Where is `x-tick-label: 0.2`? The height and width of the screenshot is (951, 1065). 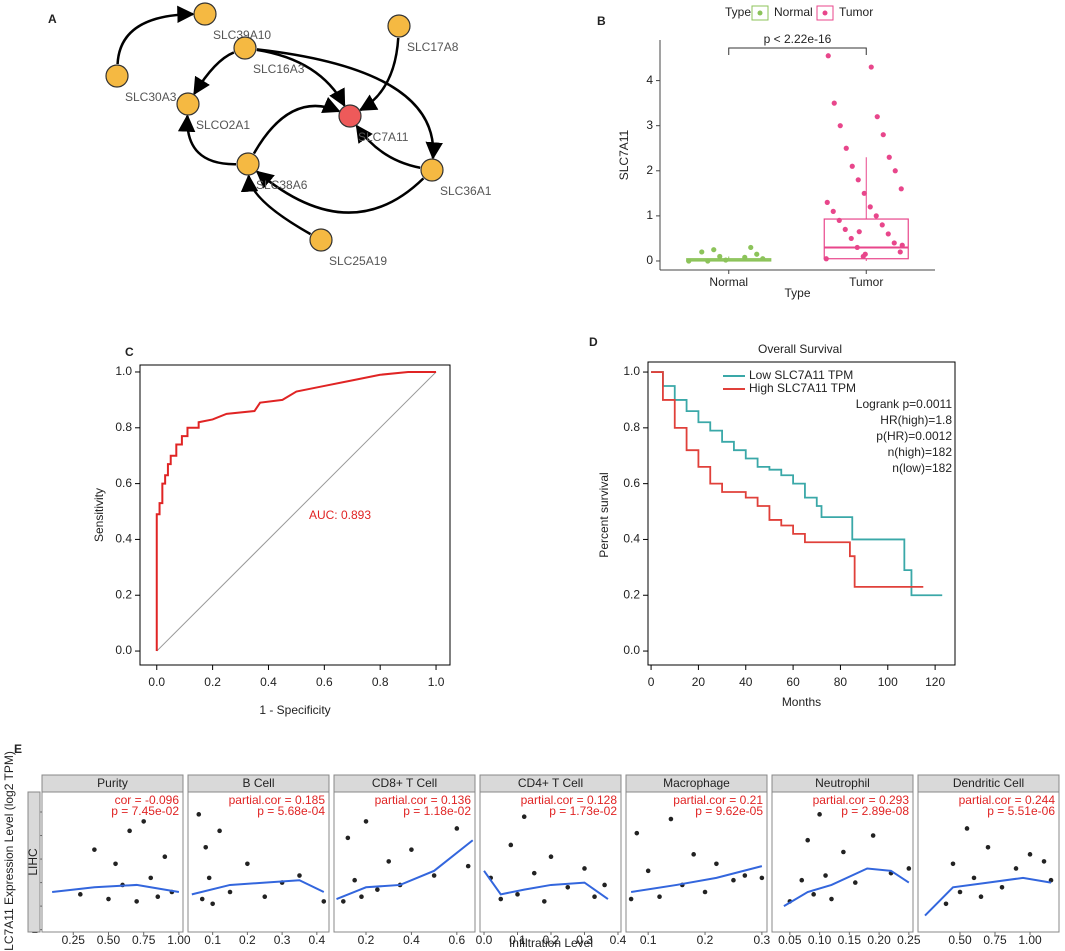
x-tick-label: 0.2 is located at coordinates (366, 940).